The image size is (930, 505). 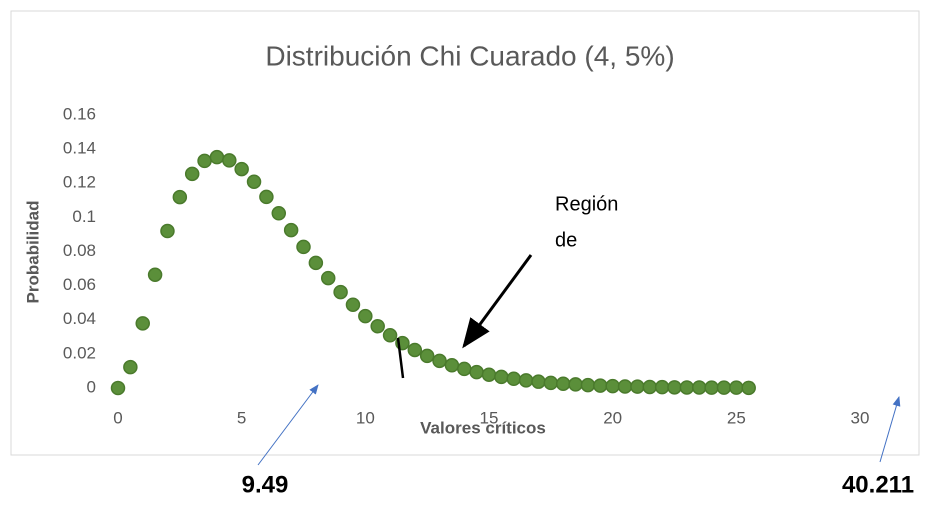 I want to click on y-tick-label: 0, so click(x=91, y=386).